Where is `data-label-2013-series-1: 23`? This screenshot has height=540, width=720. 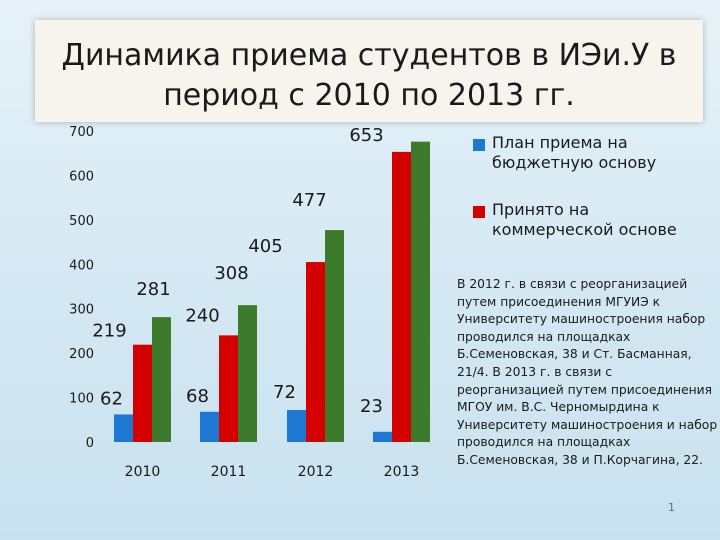 data-label-2013-series-1: 23 is located at coordinates (371, 406).